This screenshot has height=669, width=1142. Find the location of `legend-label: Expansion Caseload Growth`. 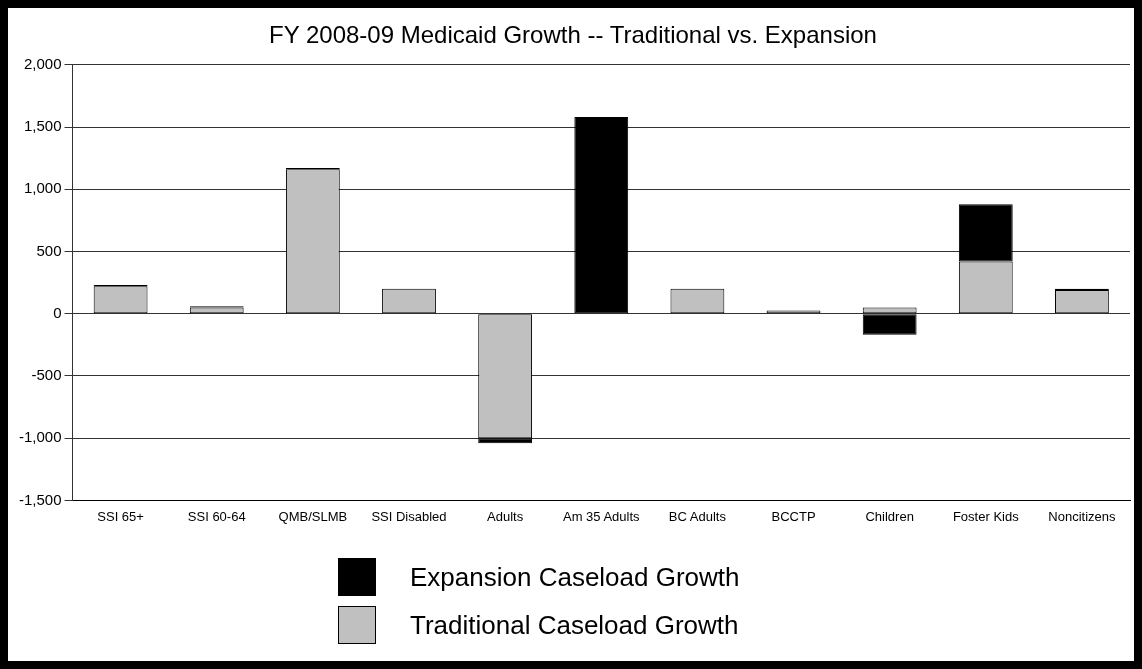

legend-label: Expansion Caseload Growth is located at coordinates (575, 577).